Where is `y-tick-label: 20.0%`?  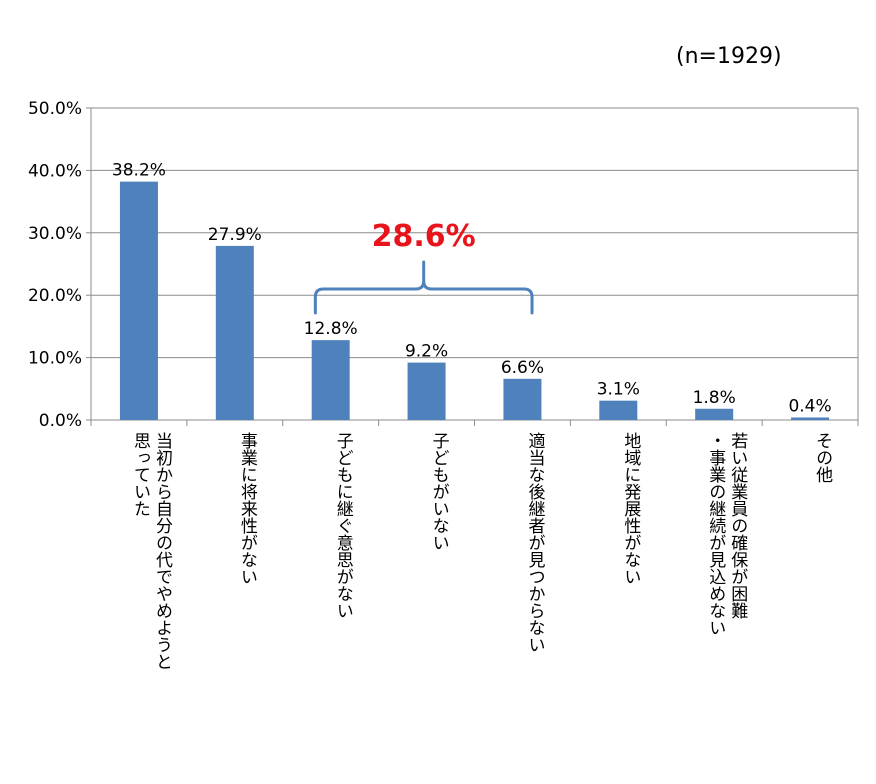 y-tick-label: 20.0% is located at coordinates (55, 296).